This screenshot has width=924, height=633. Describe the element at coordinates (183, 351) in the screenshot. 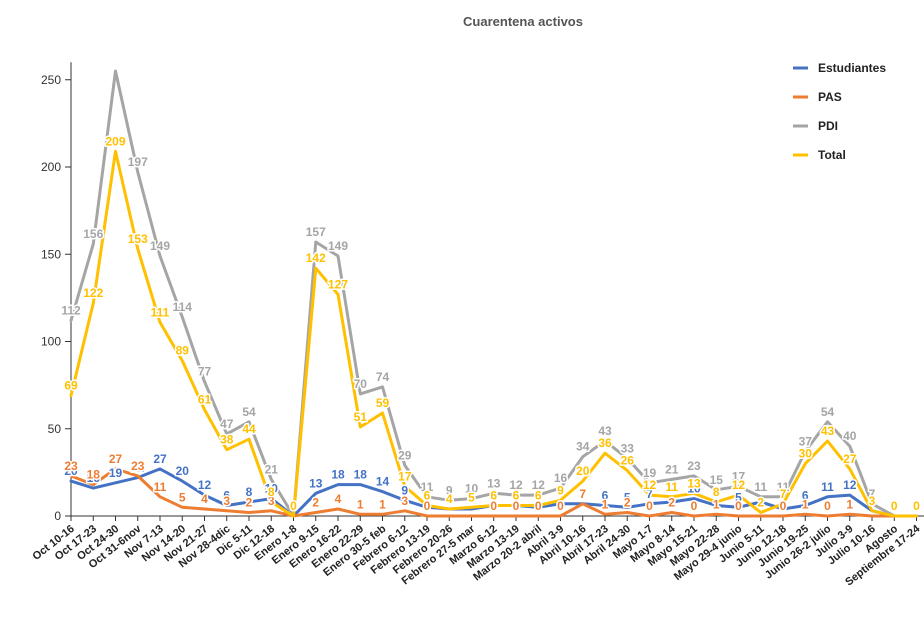

I see `data-label-total: 89` at that location.